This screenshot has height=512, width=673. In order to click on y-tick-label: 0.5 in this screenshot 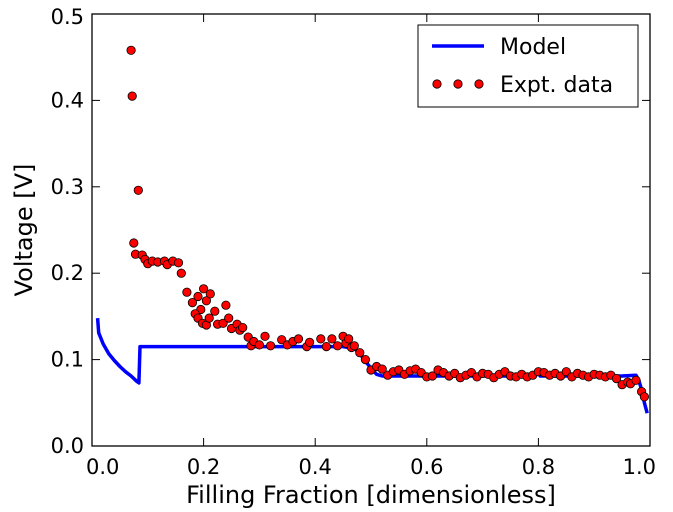, I will do `click(67, 17)`.